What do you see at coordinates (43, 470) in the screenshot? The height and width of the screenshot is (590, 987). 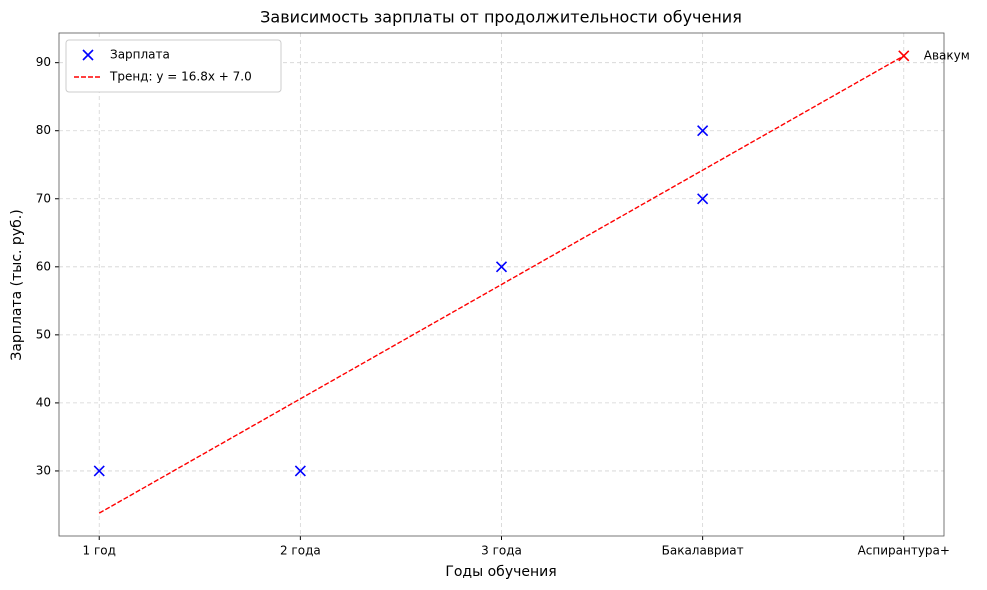 I see `y-tick-label: 30` at bounding box center [43, 470].